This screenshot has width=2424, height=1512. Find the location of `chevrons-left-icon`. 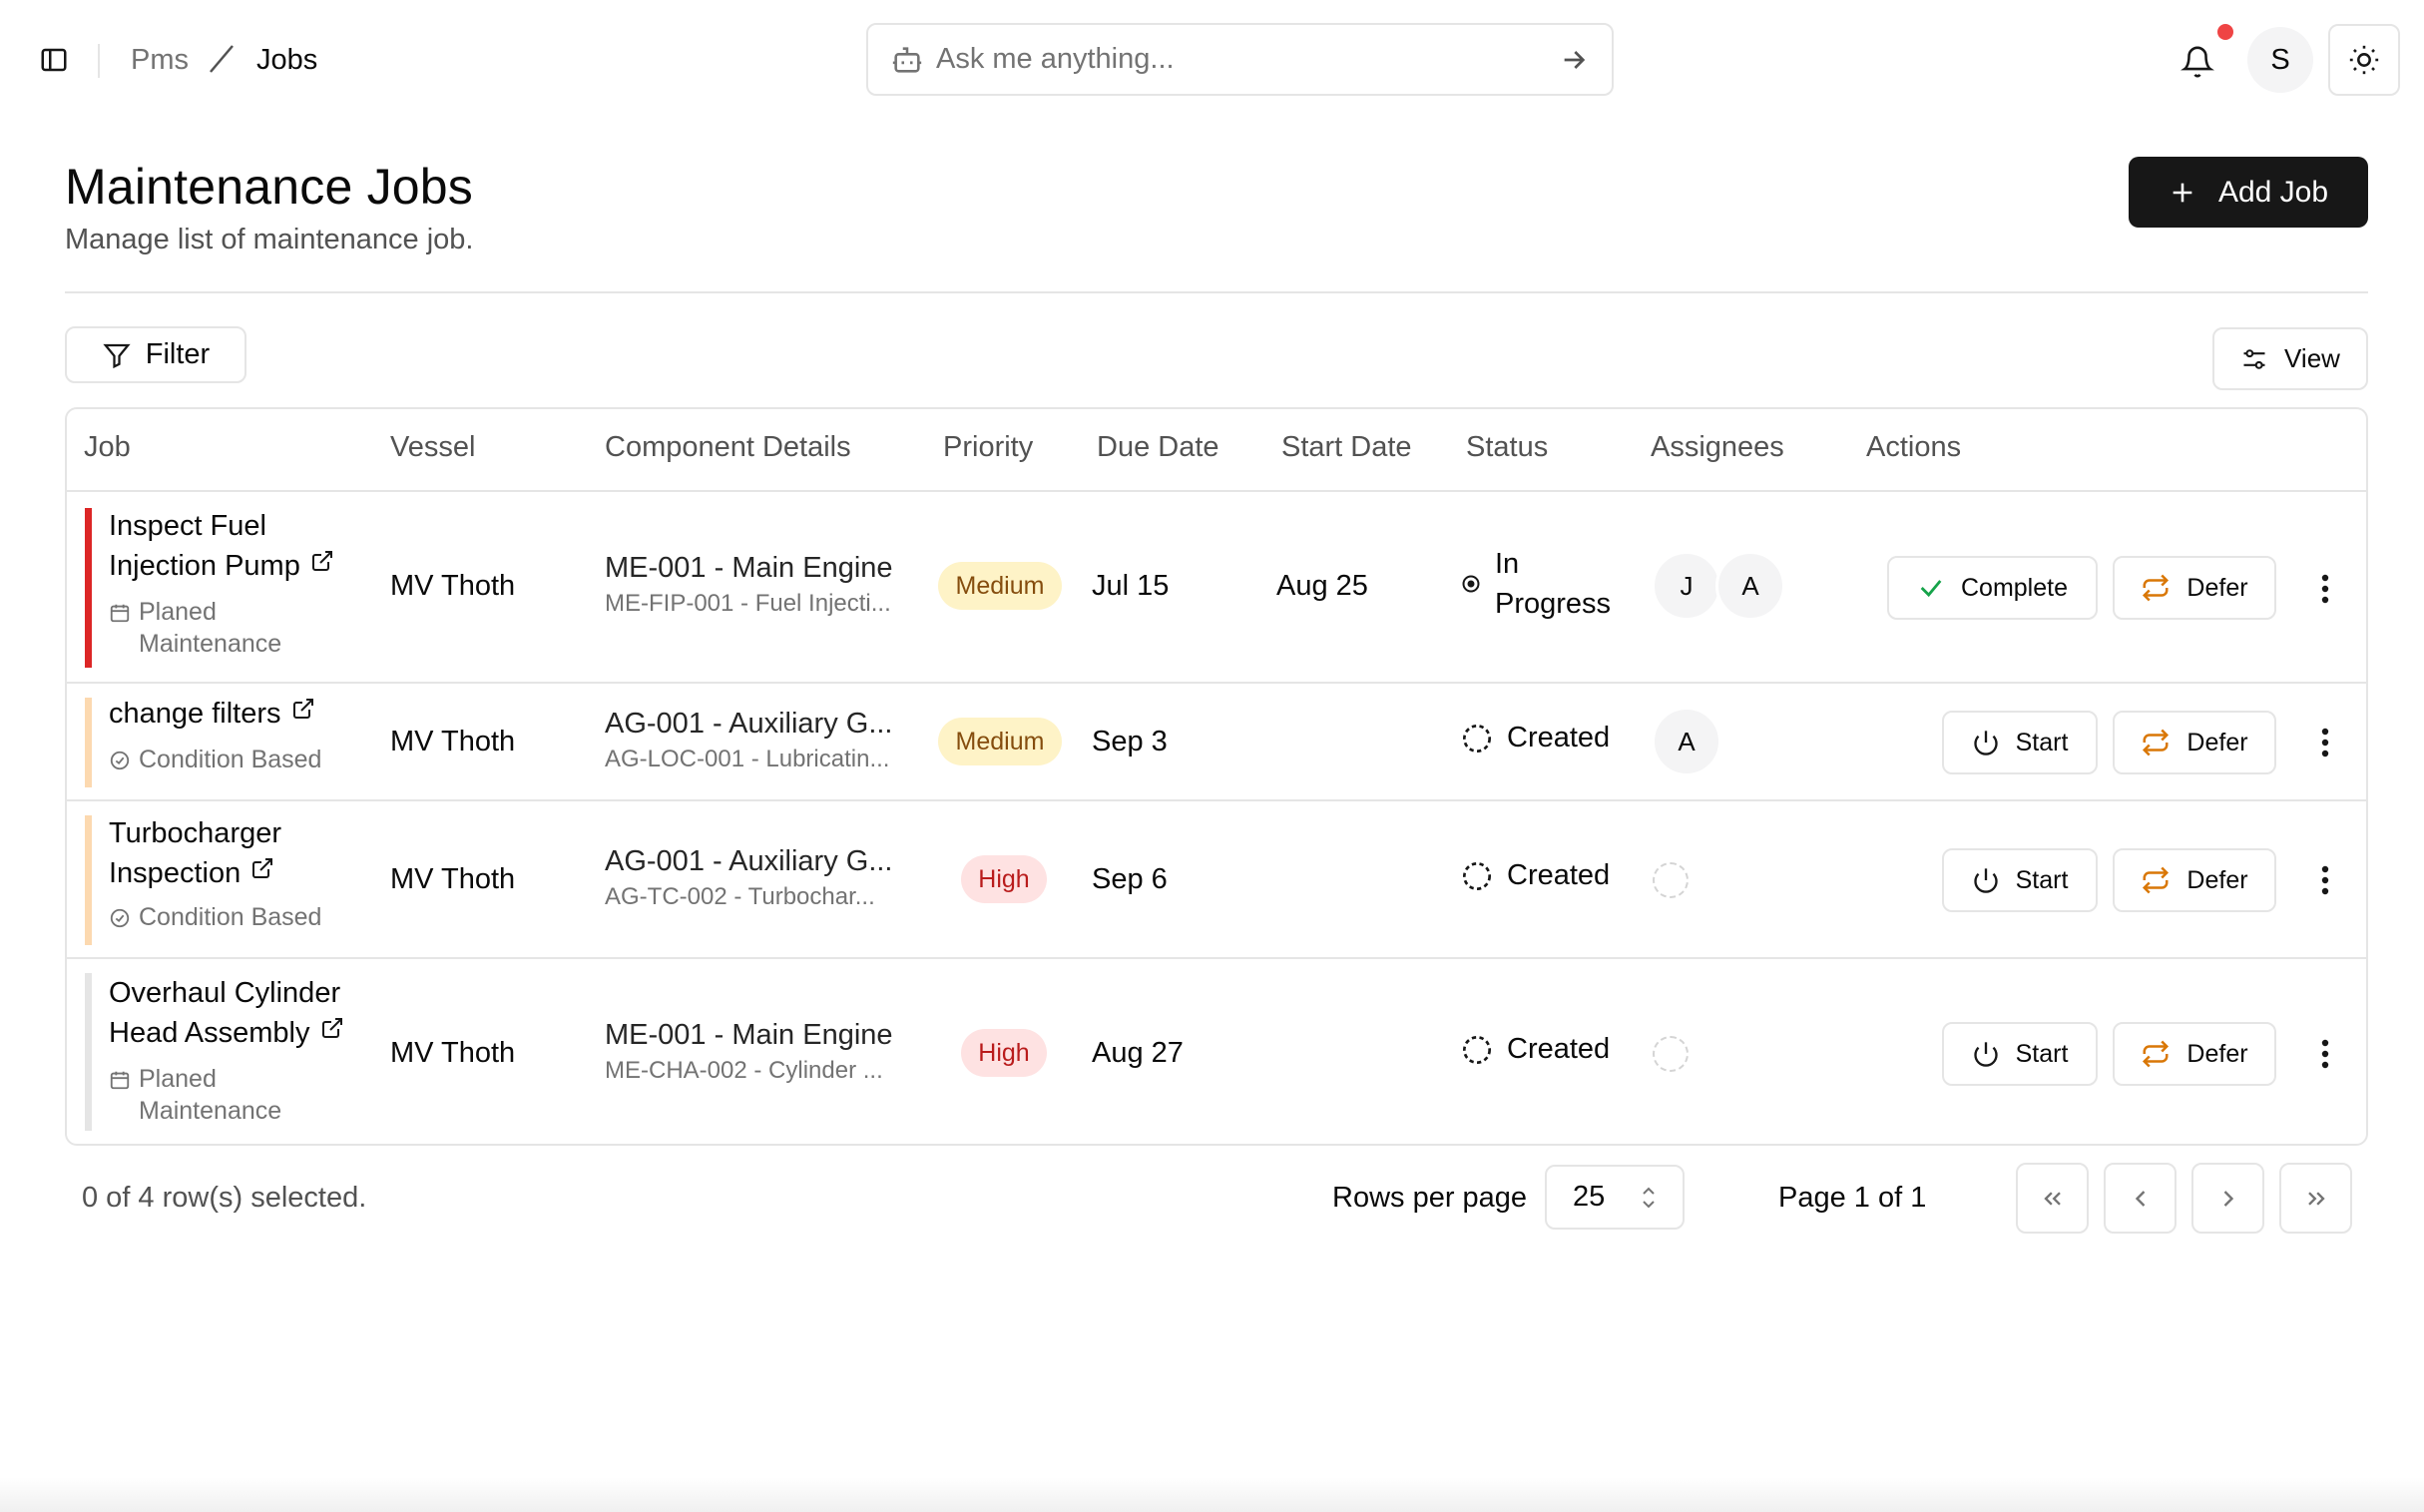

chevrons-left-icon is located at coordinates (2052, 1198).